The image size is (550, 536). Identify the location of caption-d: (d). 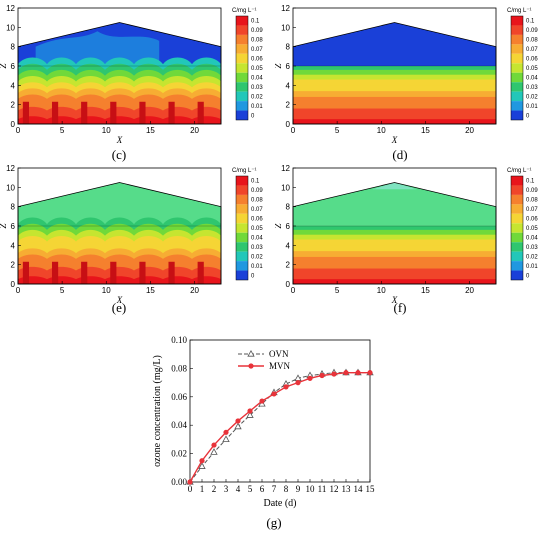
(400, 154).